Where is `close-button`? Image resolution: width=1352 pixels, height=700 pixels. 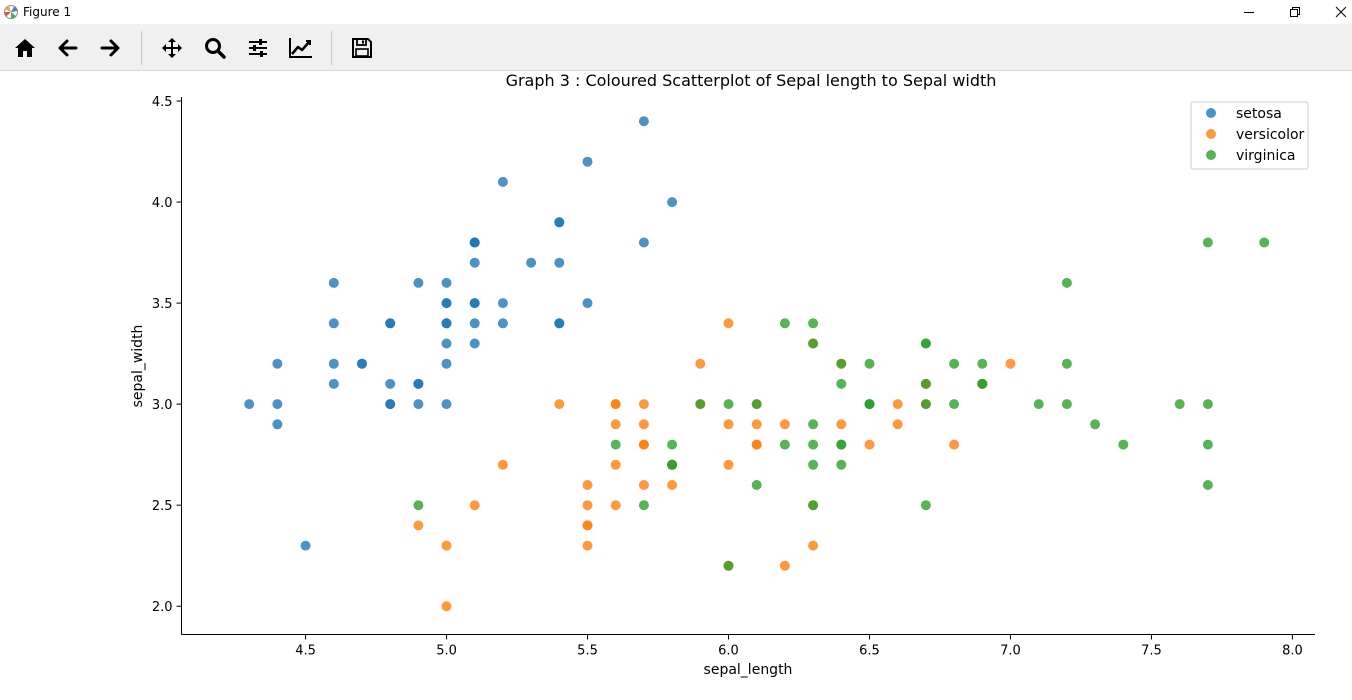
close-button is located at coordinates (1335, 12).